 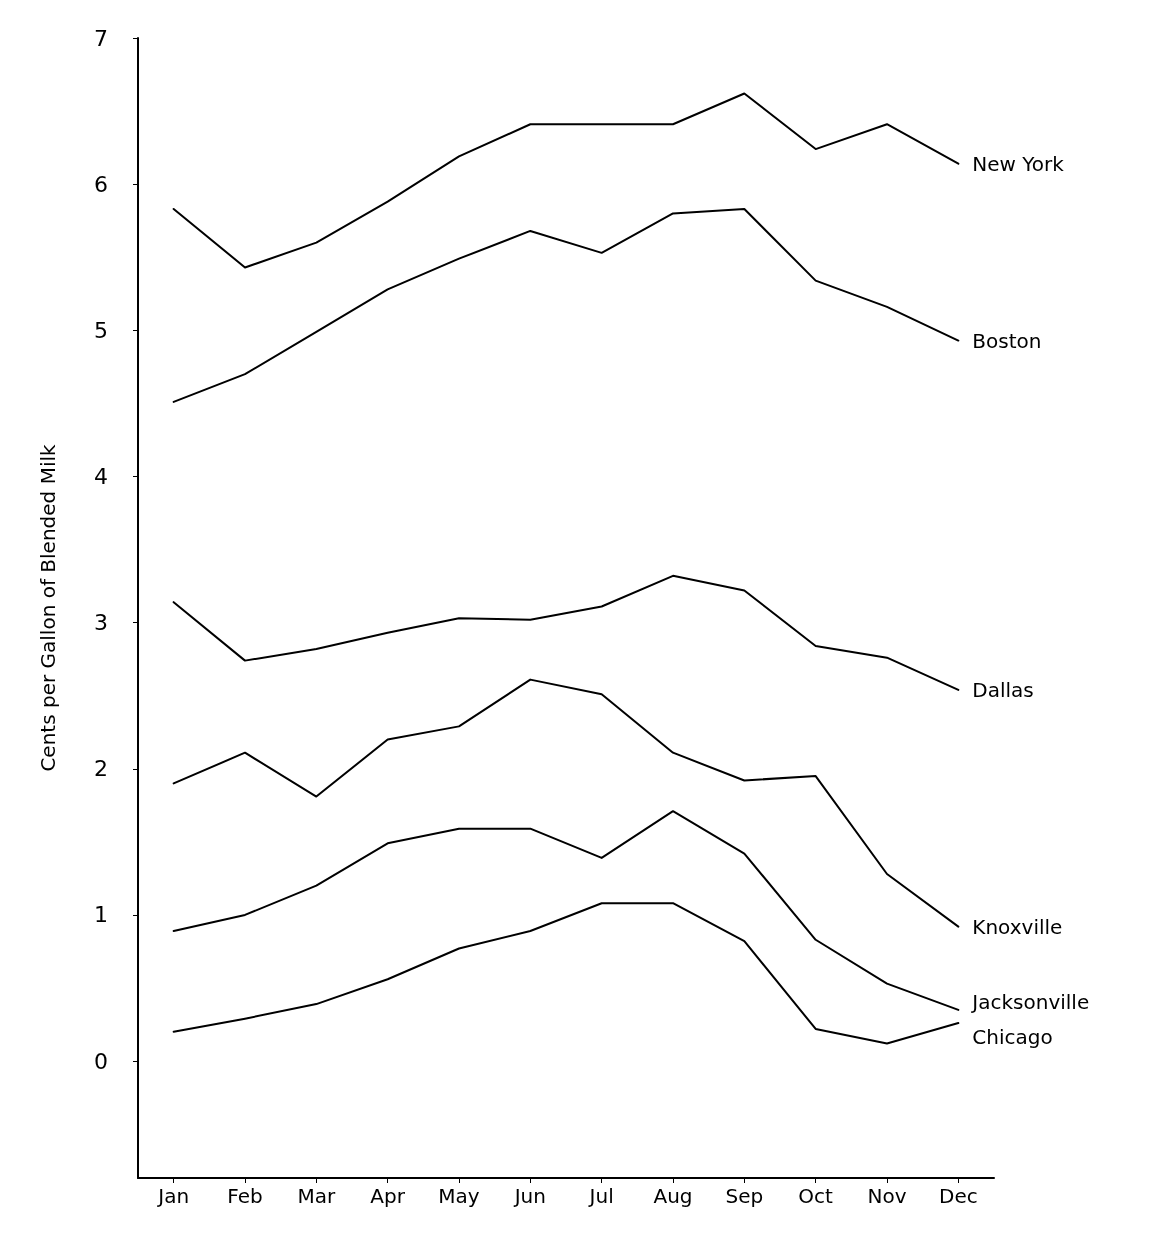 What do you see at coordinates (1018, 163) in the screenshot?
I see `series-label: New York` at bounding box center [1018, 163].